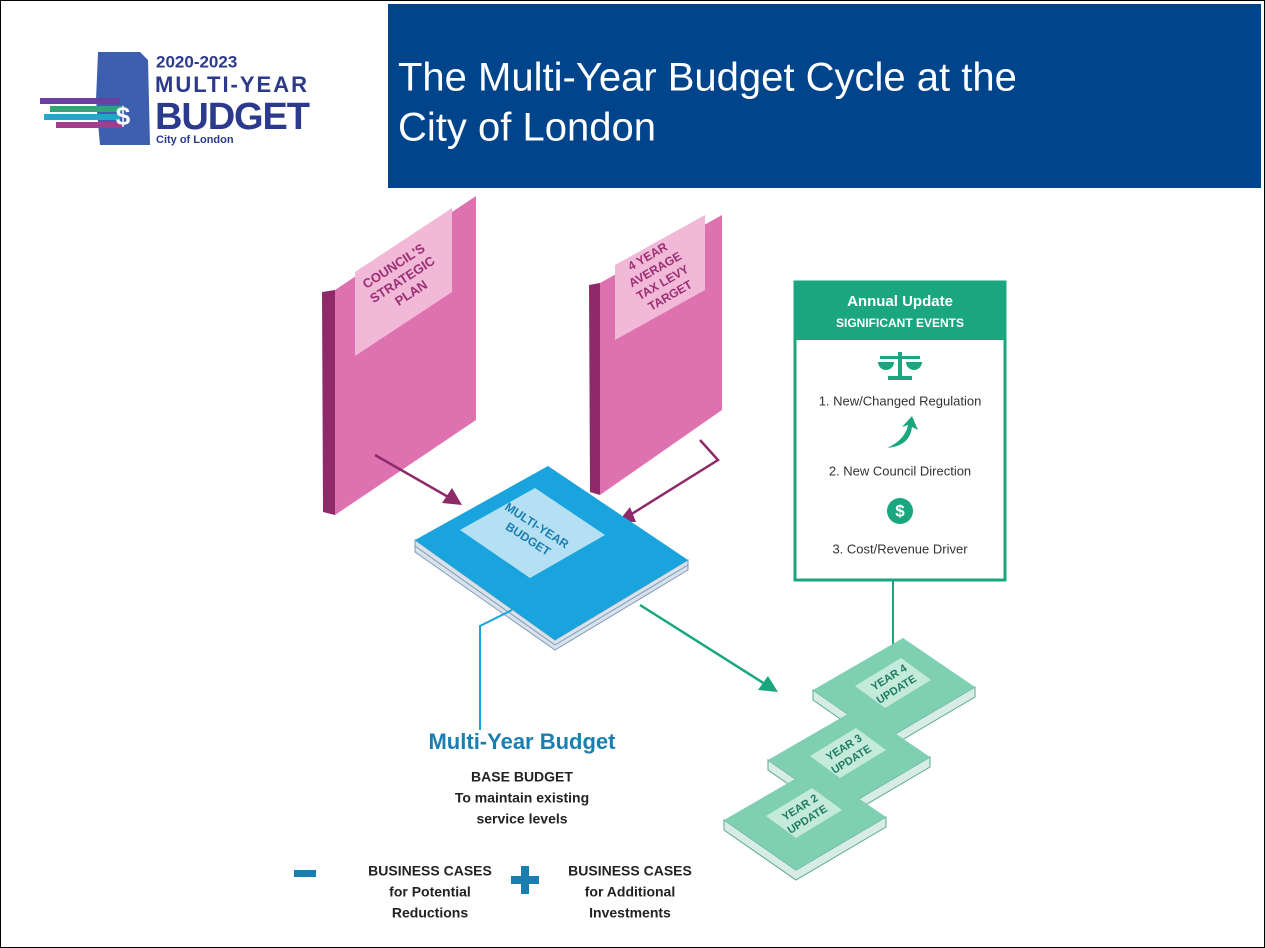  I want to click on scales-icon, so click(900, 366).